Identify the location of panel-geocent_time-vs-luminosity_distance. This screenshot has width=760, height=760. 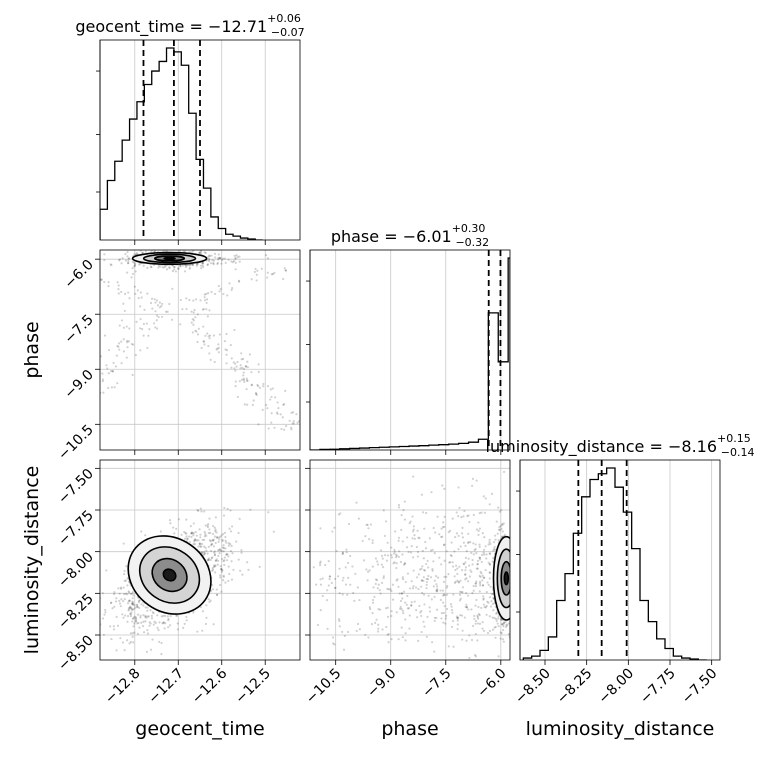
(182, 581).